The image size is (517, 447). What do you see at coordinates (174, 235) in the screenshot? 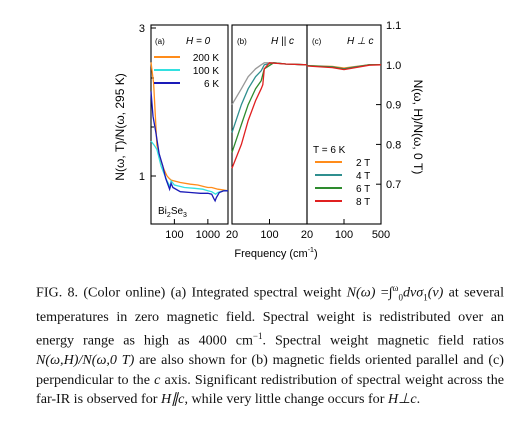
I see `x-tick-label-a: 100` at bounding box center [174, 235].